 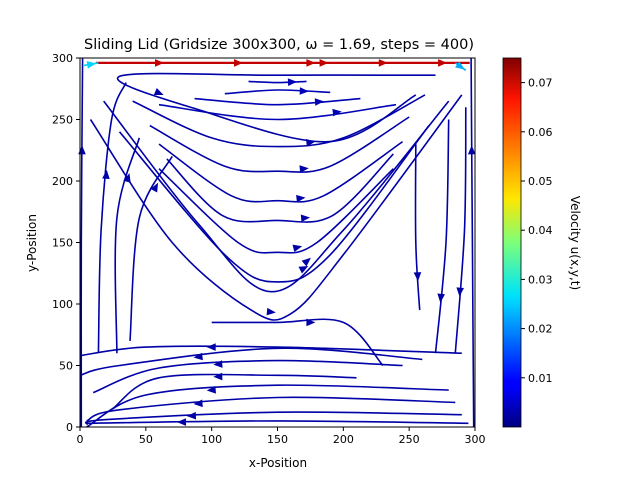 What do you see at coordinates (277, 439) in the screenshot?
I see `x-tick-label: 150` at bounding box center [277, 439].